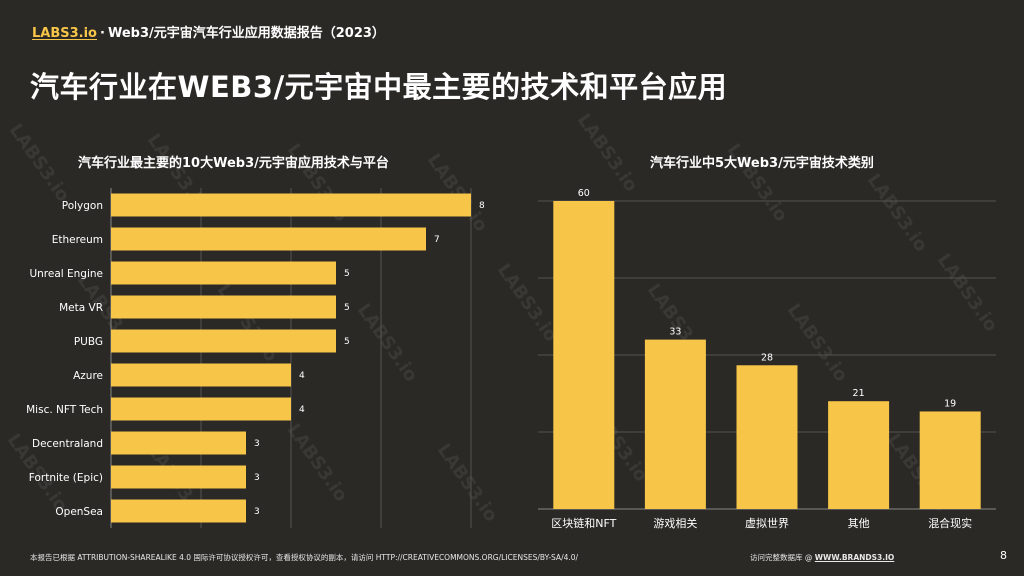  I want to click on category-label: 区块链和NFT, so click(583, 523).